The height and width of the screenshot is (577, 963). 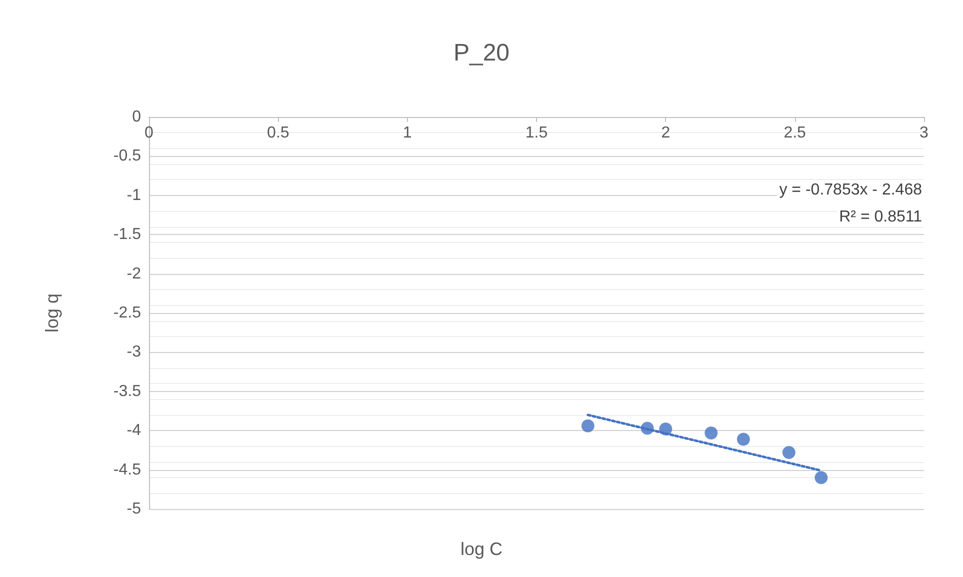 I want to click on y-tick-label: -4.5, so click(x=127, y=469).